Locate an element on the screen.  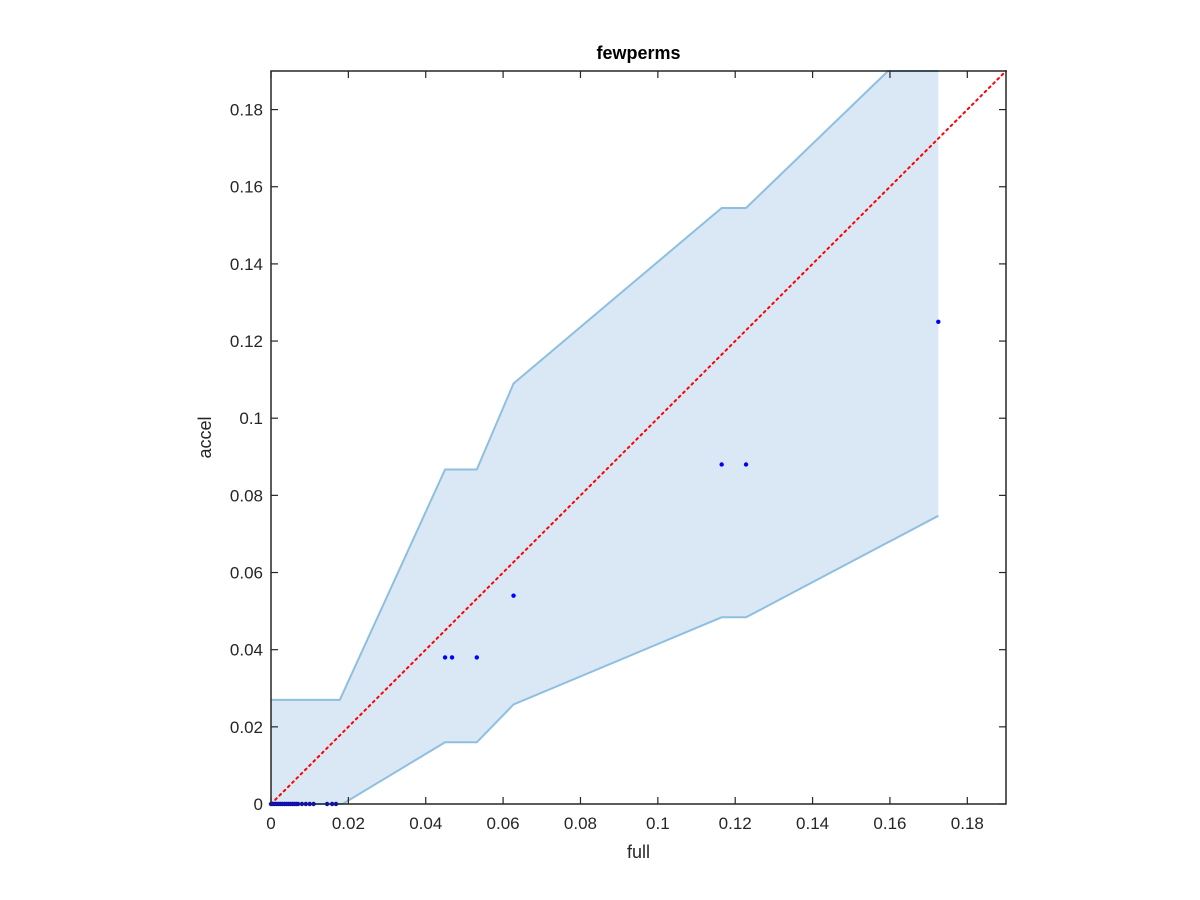
y-tick-label: 0.08 is located at coordinates (246, 495).